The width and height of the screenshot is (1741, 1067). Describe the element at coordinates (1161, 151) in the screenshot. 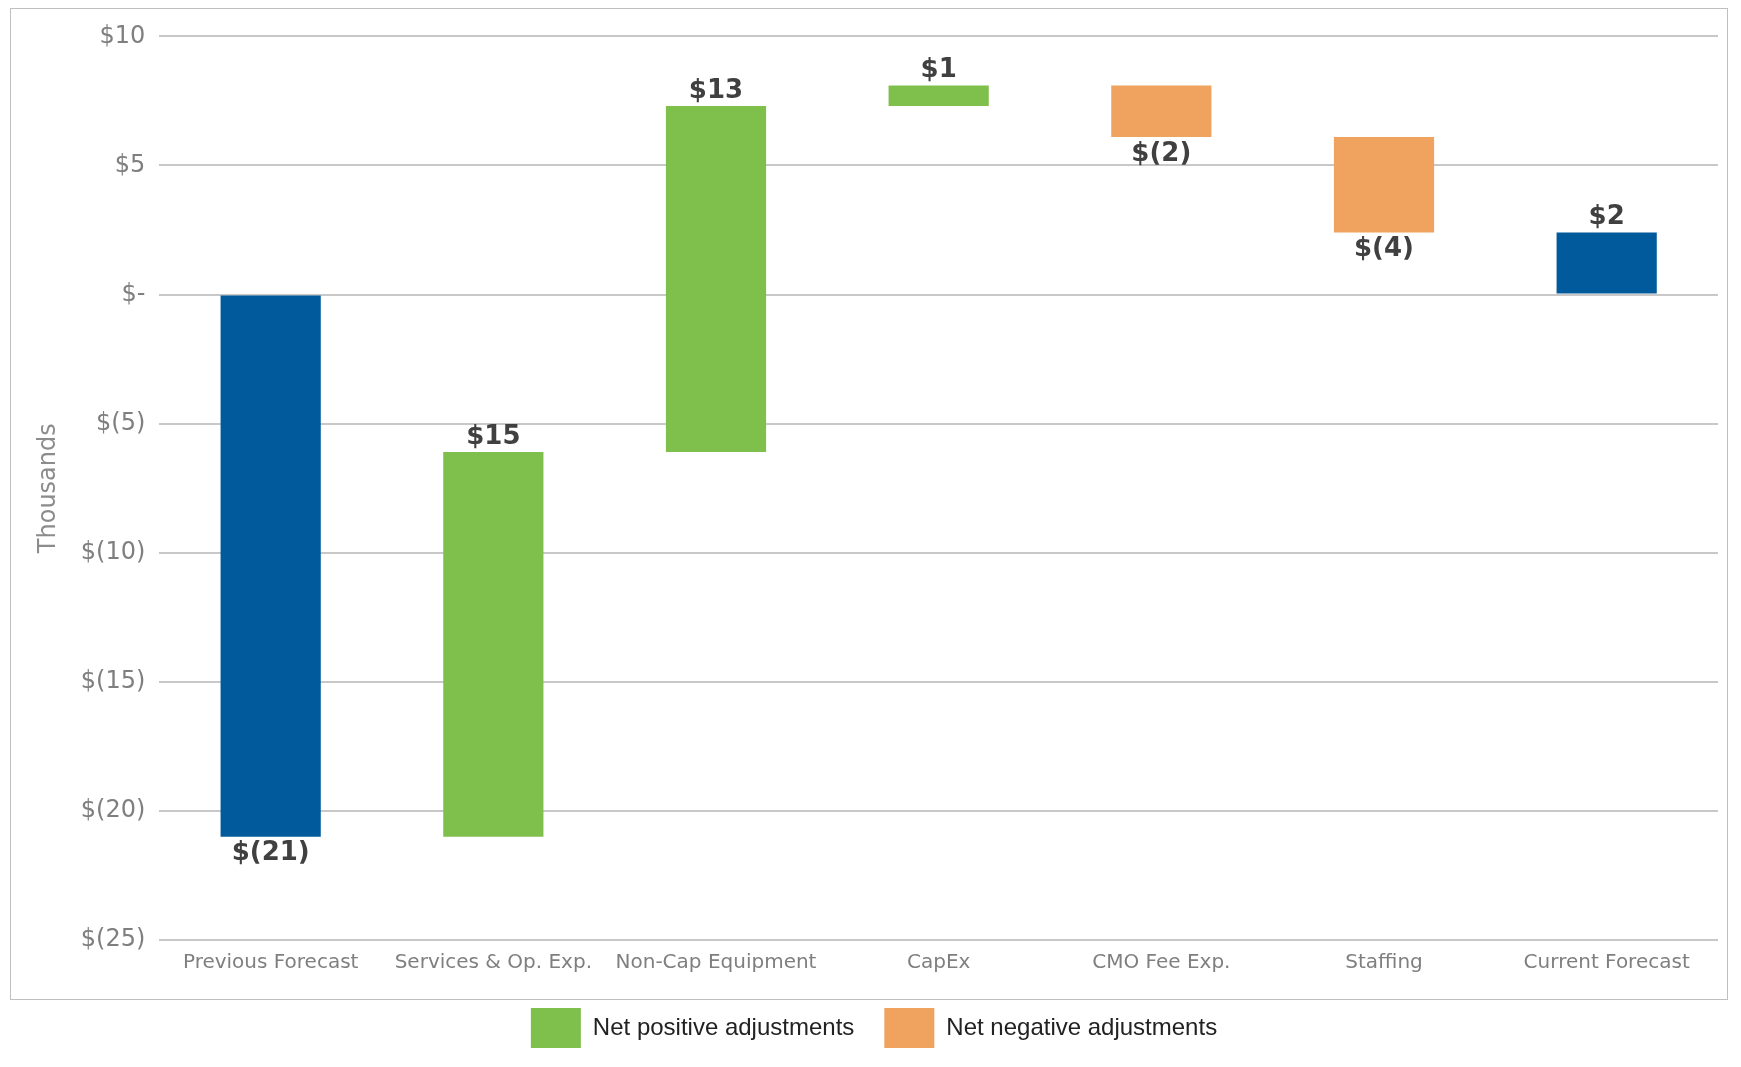

I see `text: $(2)` at that location.